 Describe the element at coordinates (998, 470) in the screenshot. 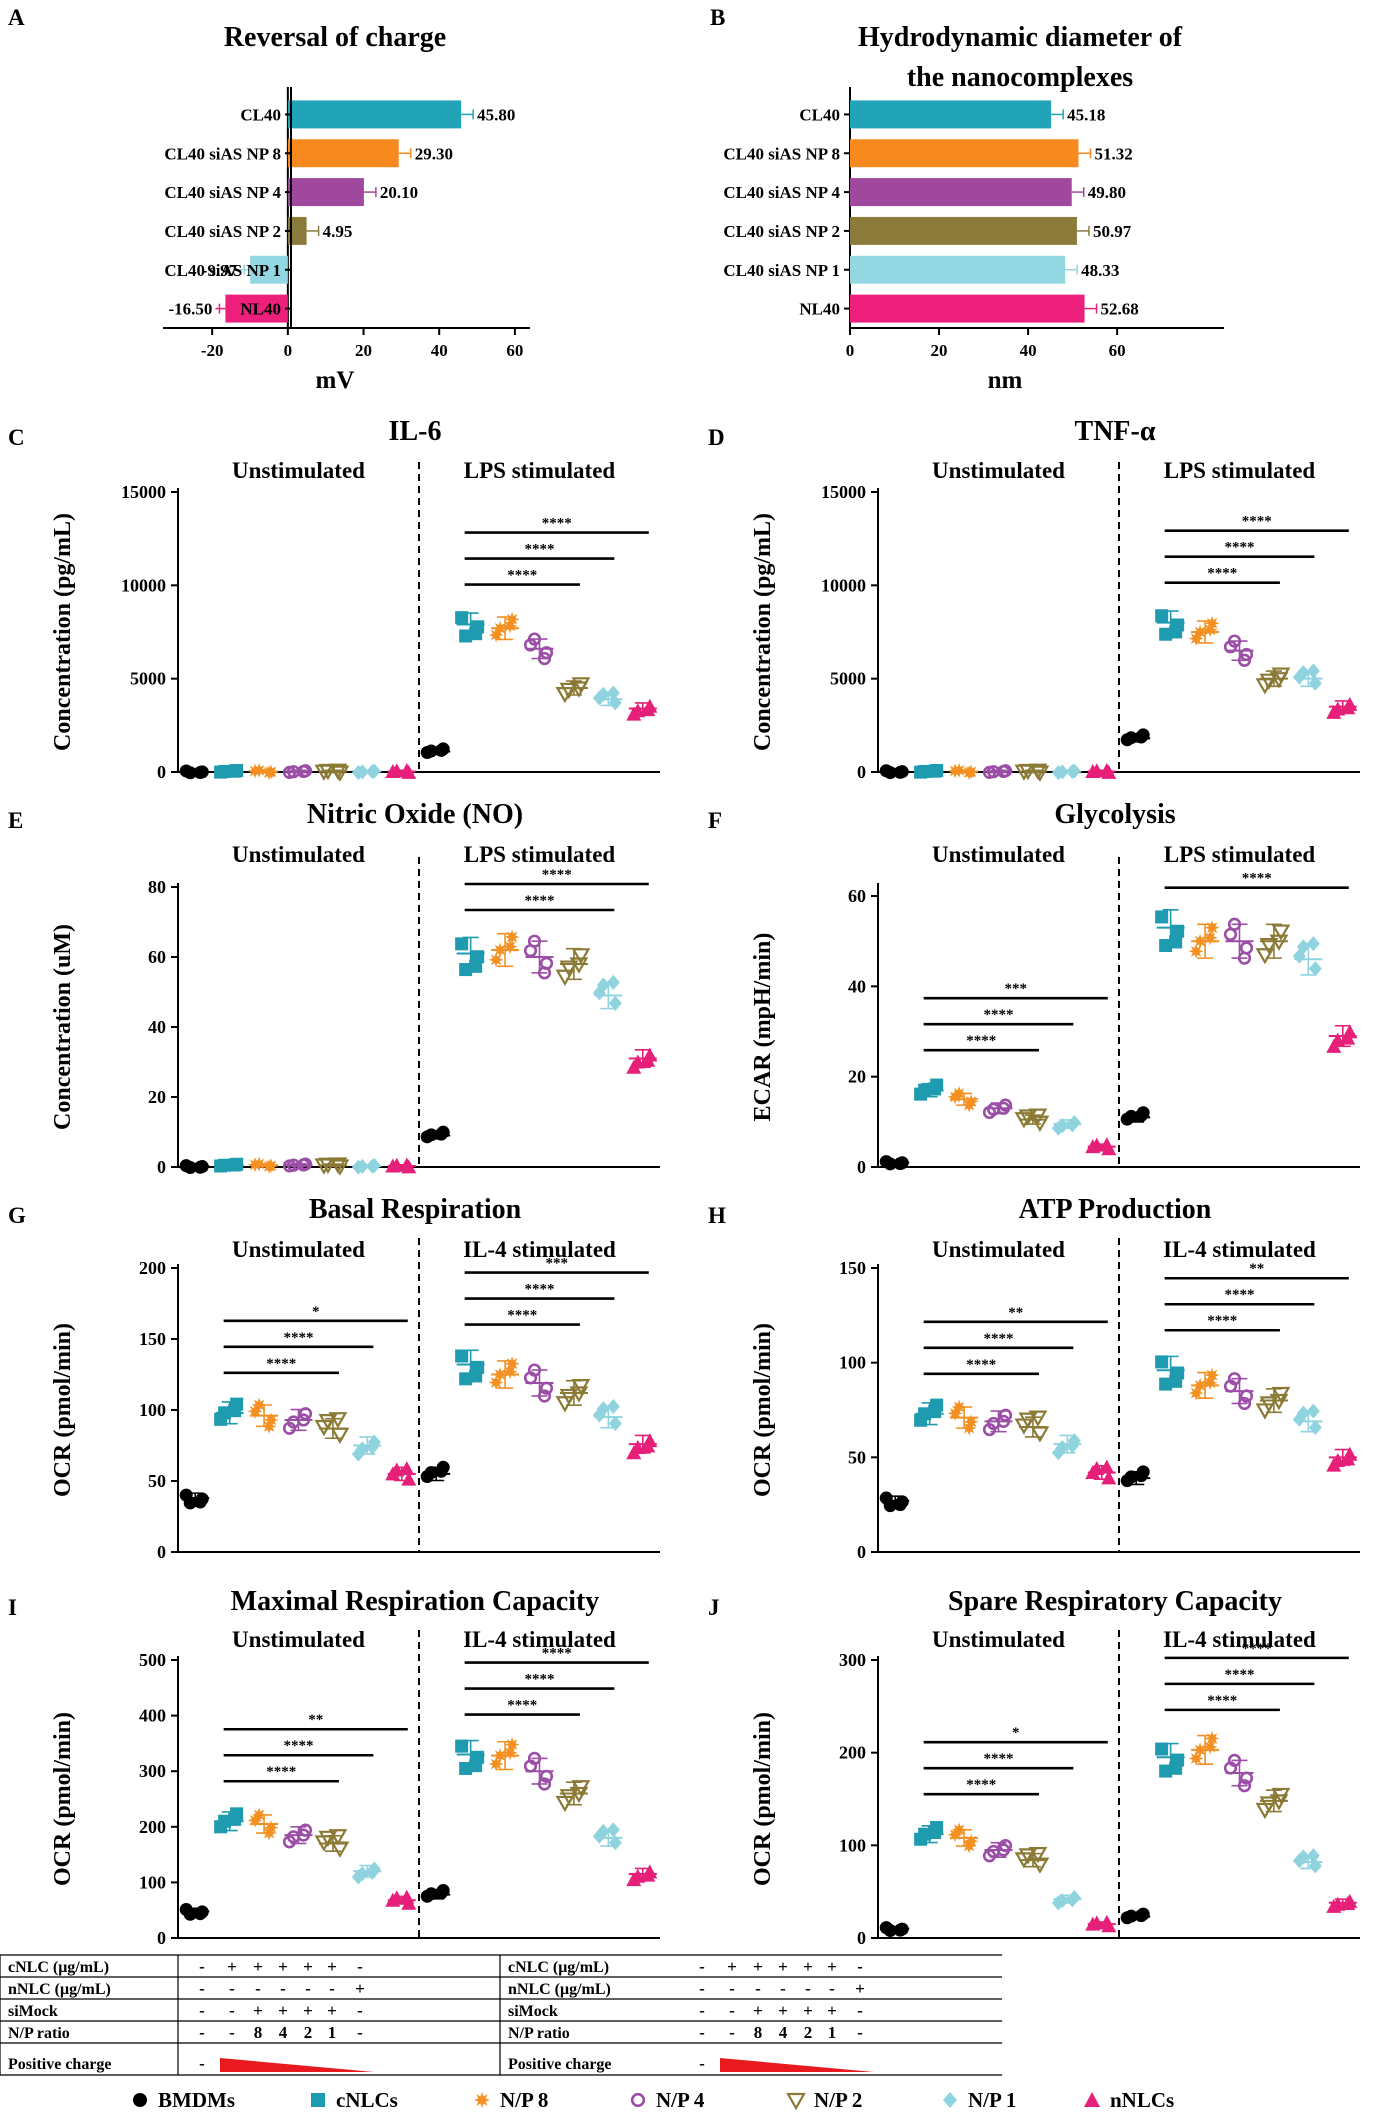

I see `group-label-1: Unstimulated` at that location.